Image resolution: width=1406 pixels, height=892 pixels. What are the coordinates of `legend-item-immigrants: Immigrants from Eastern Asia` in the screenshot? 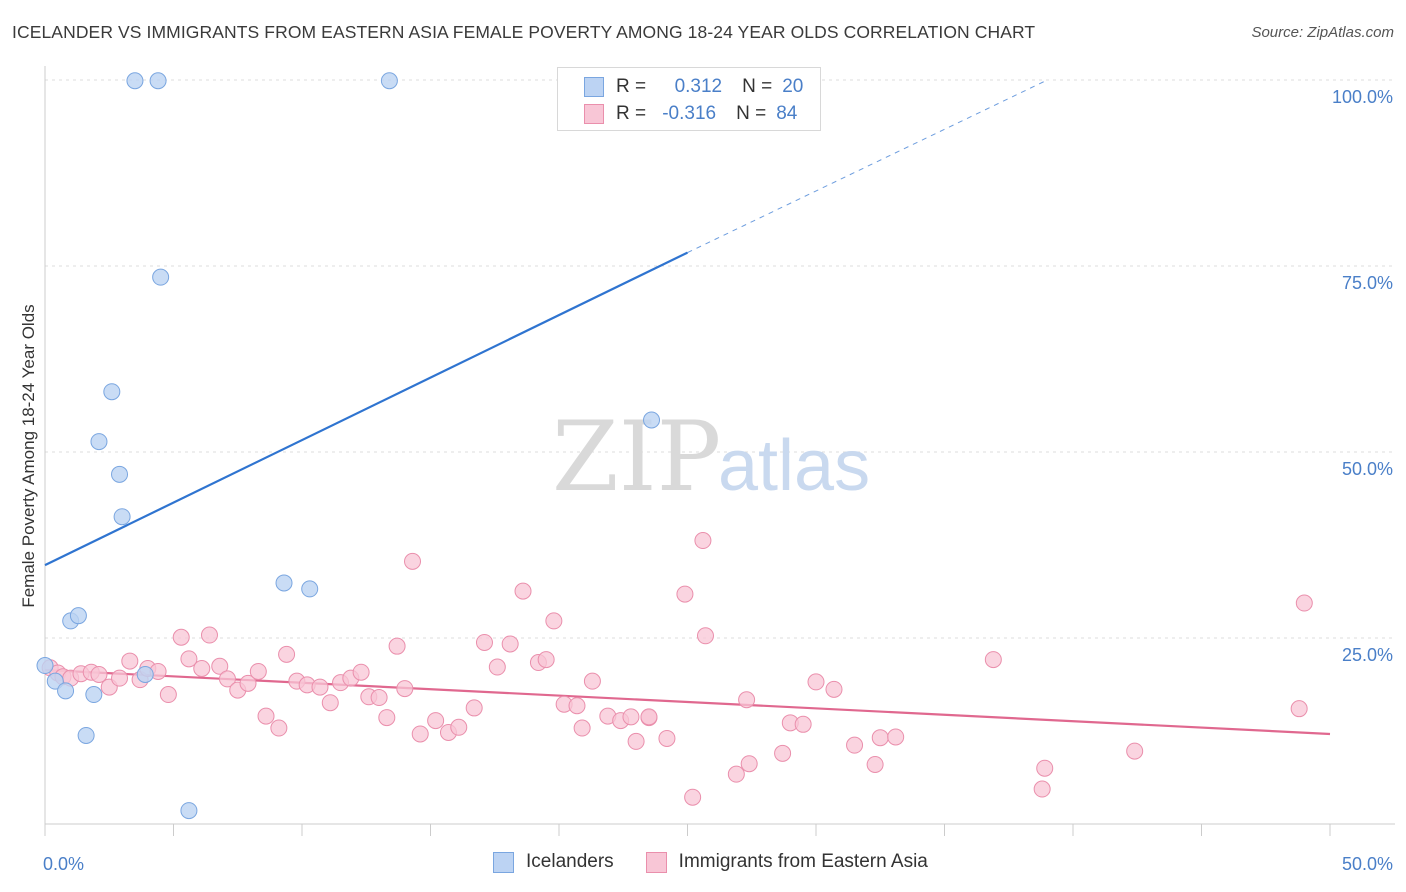 It's located at (786, 862).